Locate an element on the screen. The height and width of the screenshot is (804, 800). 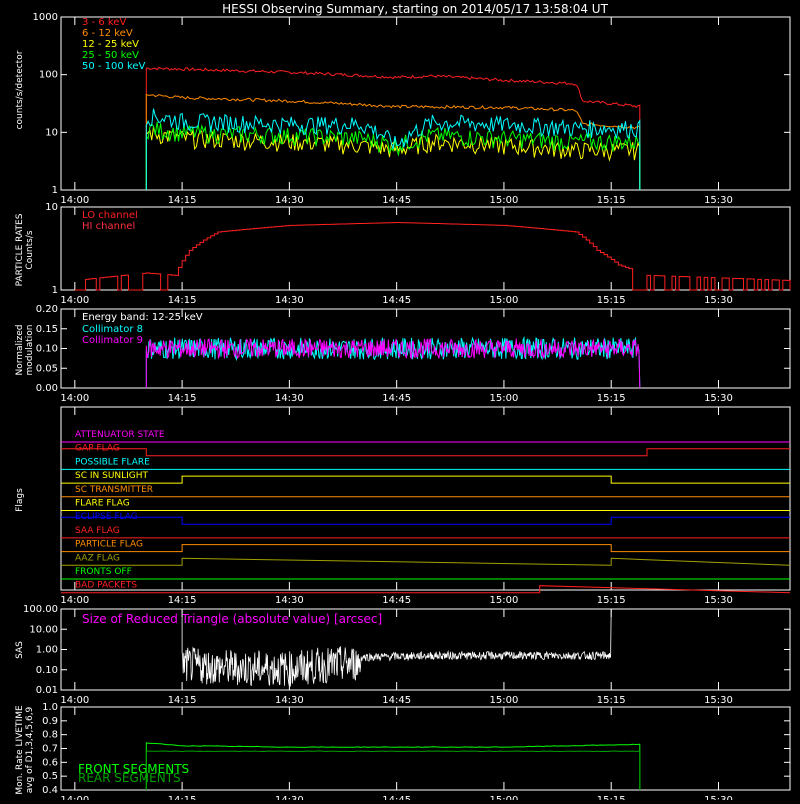
y-tick-label: 0.8 is located at coordinates (50, 735).